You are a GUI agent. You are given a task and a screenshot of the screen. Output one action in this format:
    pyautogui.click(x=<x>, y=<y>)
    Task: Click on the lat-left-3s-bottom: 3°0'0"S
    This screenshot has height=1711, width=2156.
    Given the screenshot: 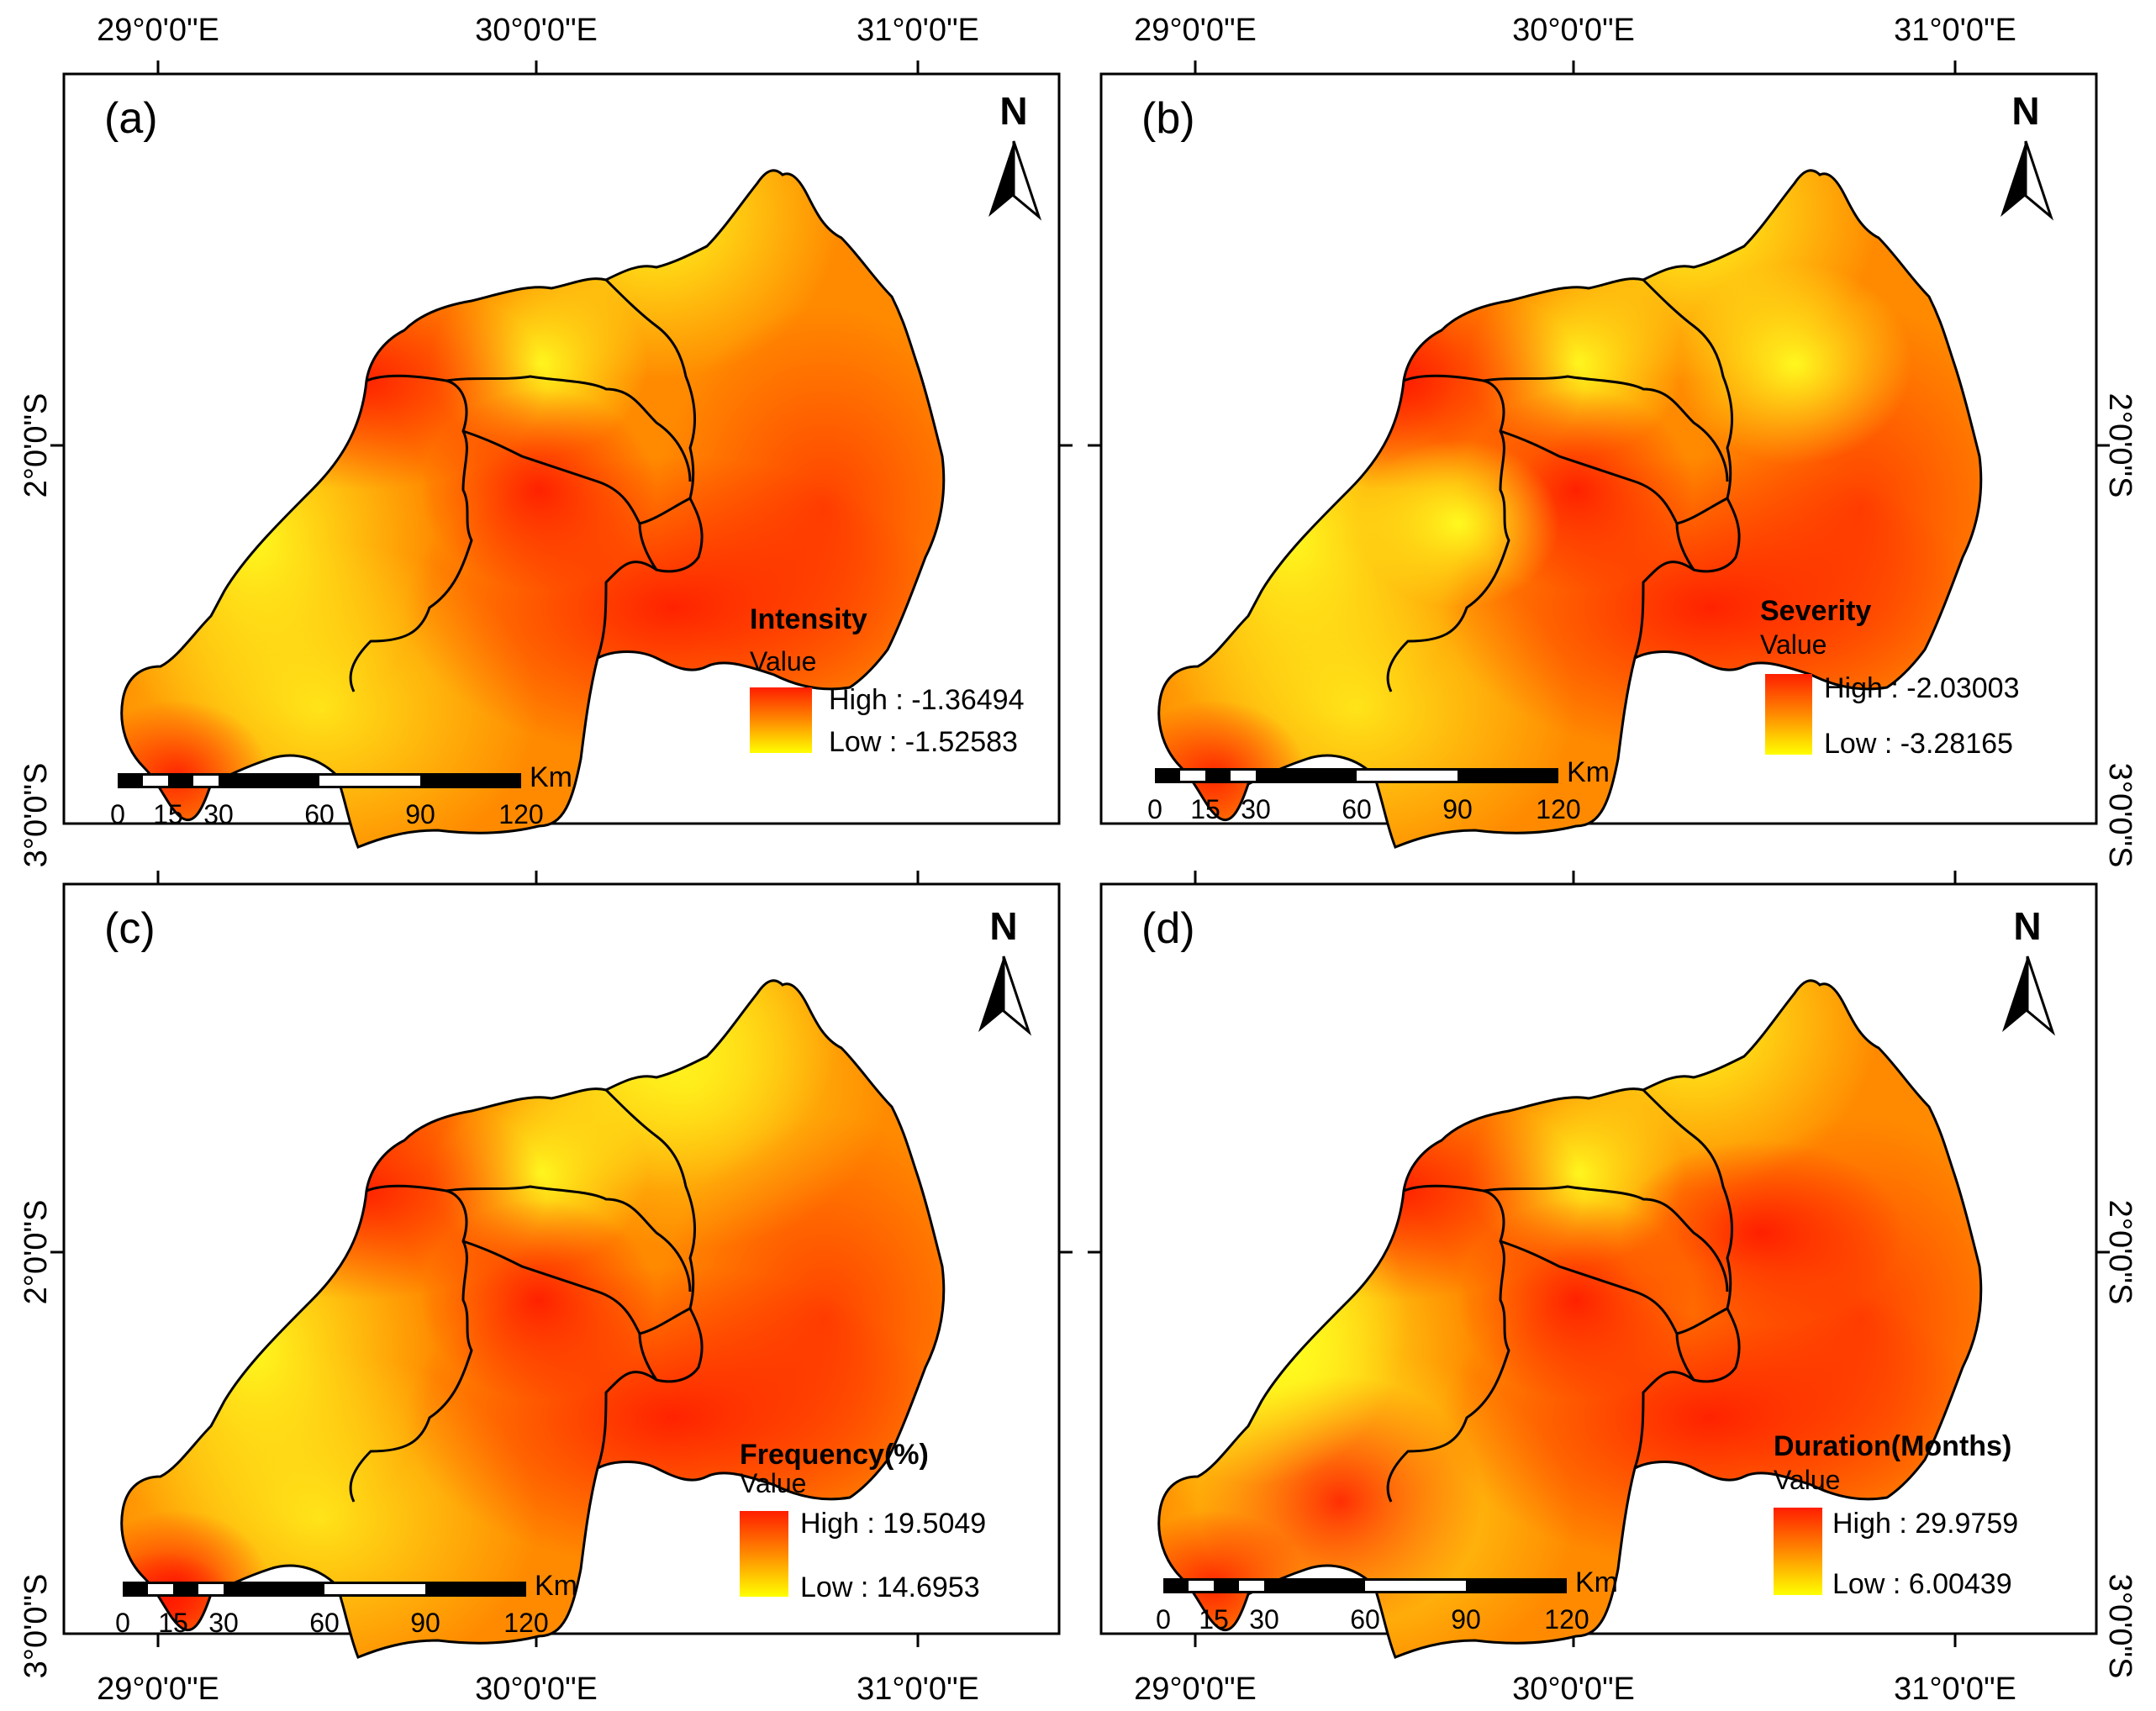 What is the action you would take?
    pyautogui.click(x=36, y=1626)
    